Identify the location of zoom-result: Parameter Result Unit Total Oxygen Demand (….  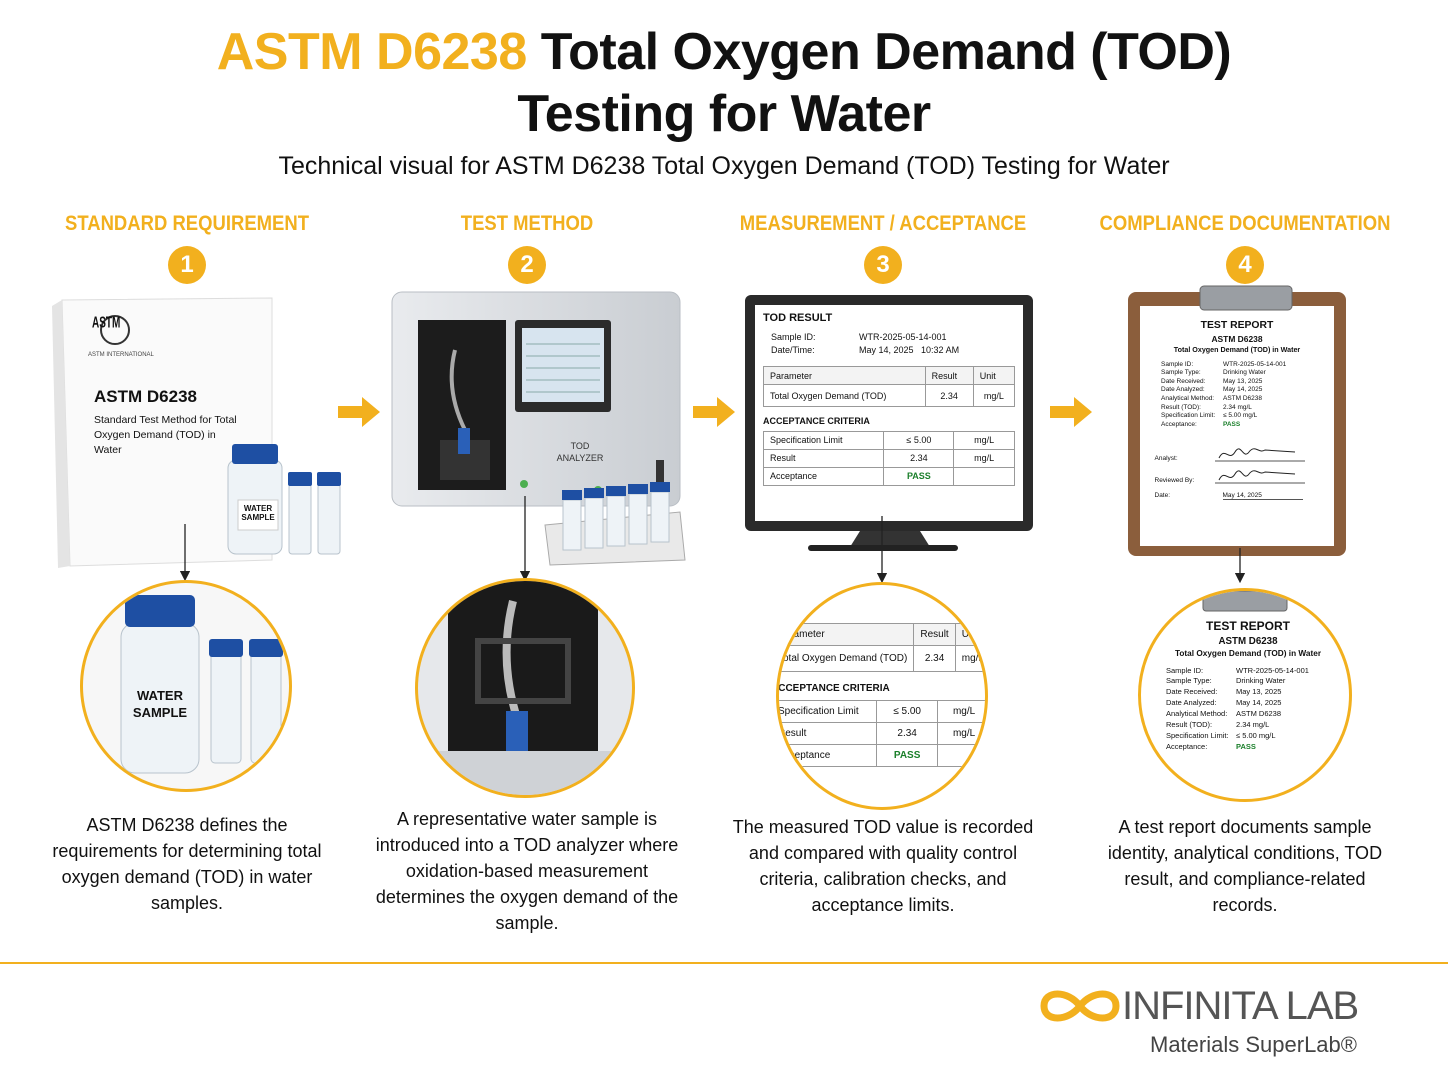
(882, 696).